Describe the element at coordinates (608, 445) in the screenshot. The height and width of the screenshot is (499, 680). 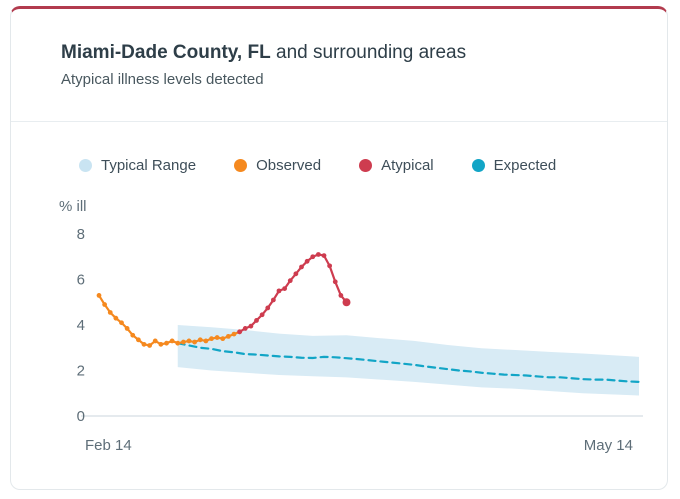
I see `svg-text: May 14` at that location.